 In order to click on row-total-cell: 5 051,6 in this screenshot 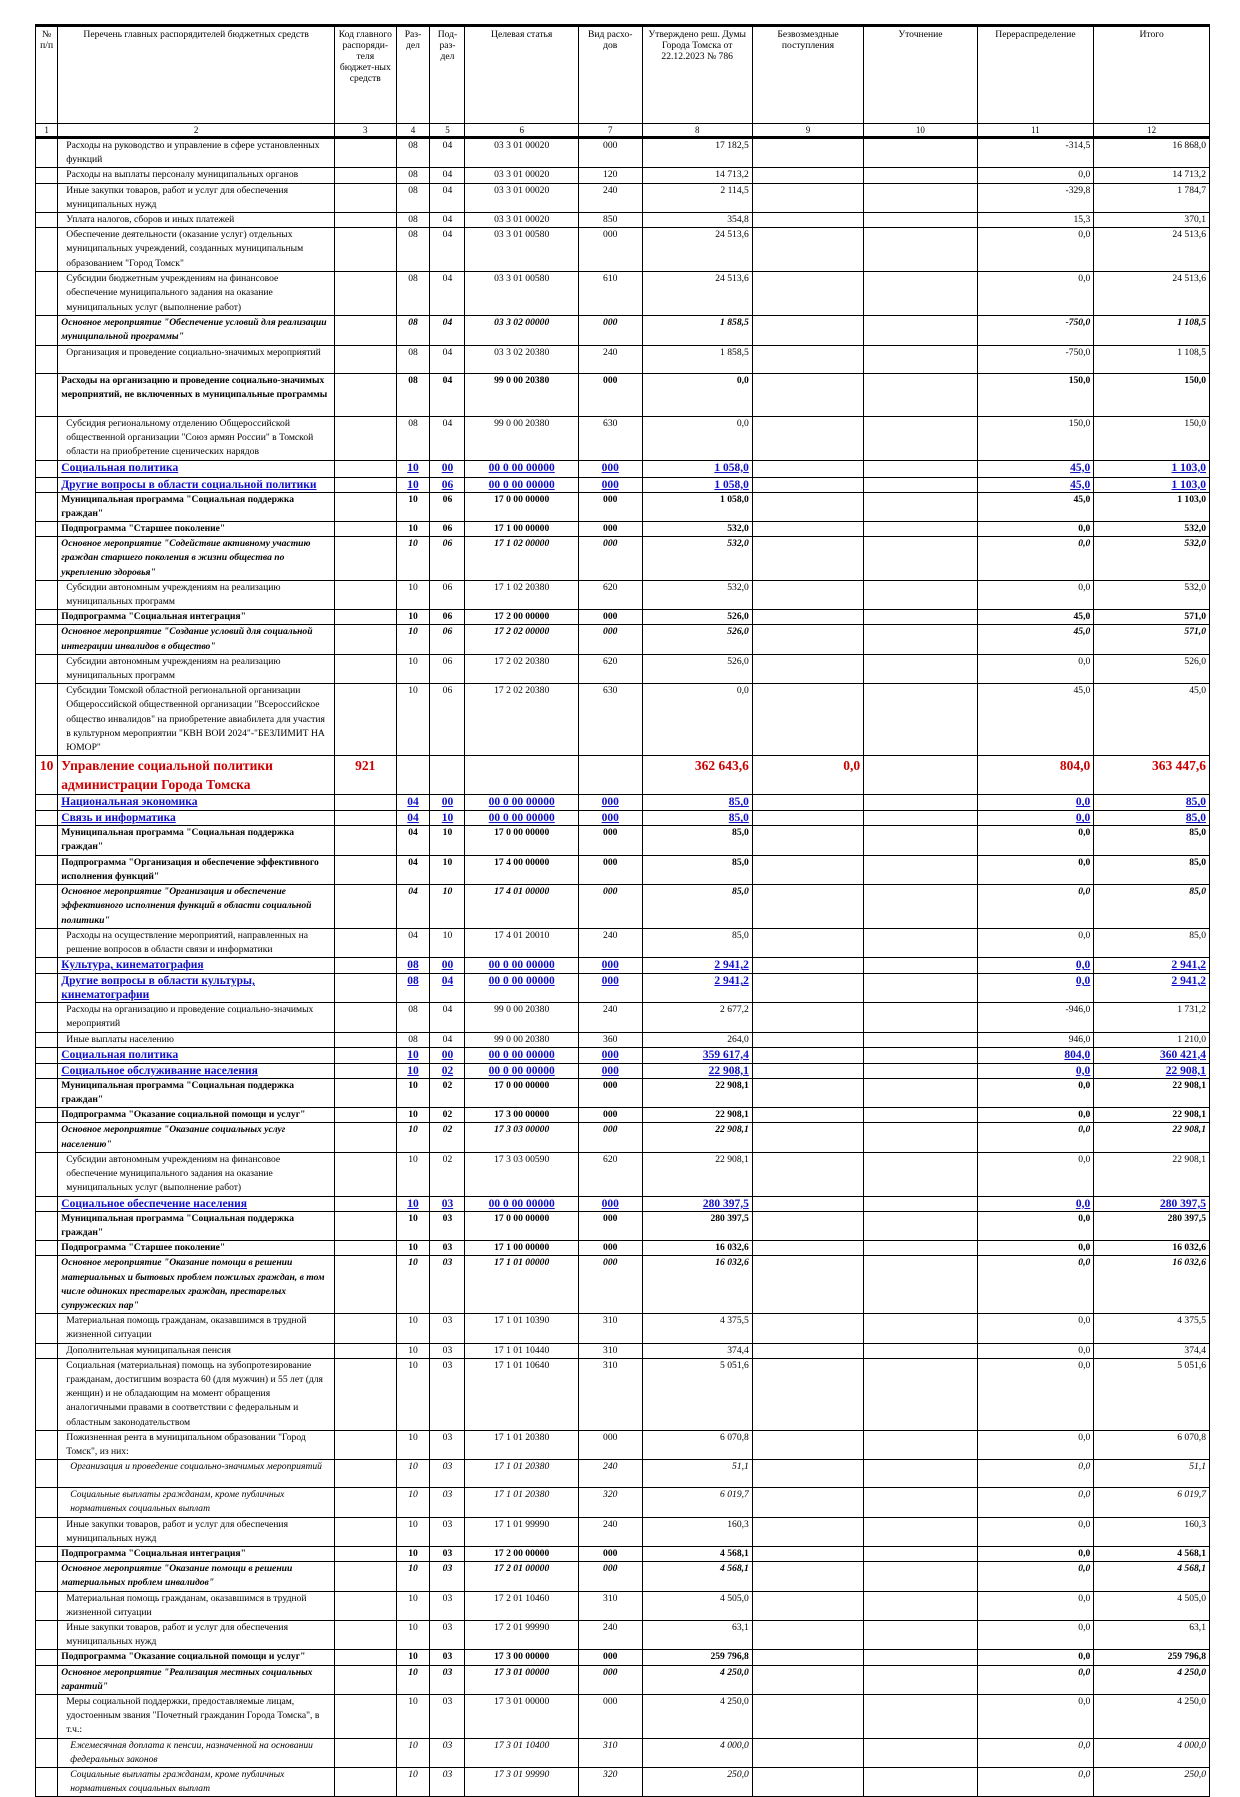, I will do `click(1151, 1394)`.